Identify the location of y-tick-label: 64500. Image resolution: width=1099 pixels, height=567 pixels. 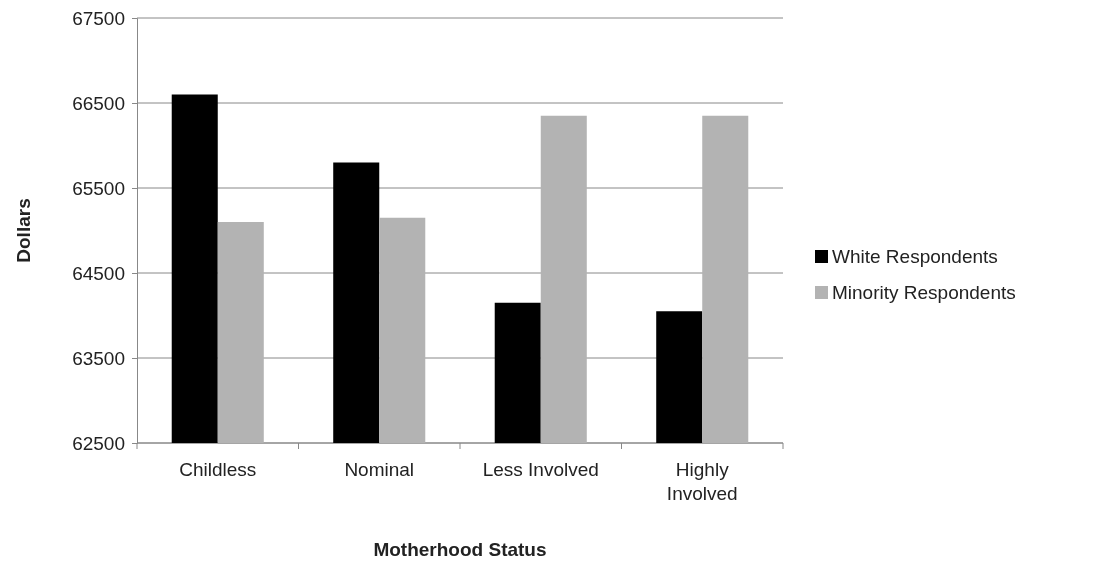
(98, 273).